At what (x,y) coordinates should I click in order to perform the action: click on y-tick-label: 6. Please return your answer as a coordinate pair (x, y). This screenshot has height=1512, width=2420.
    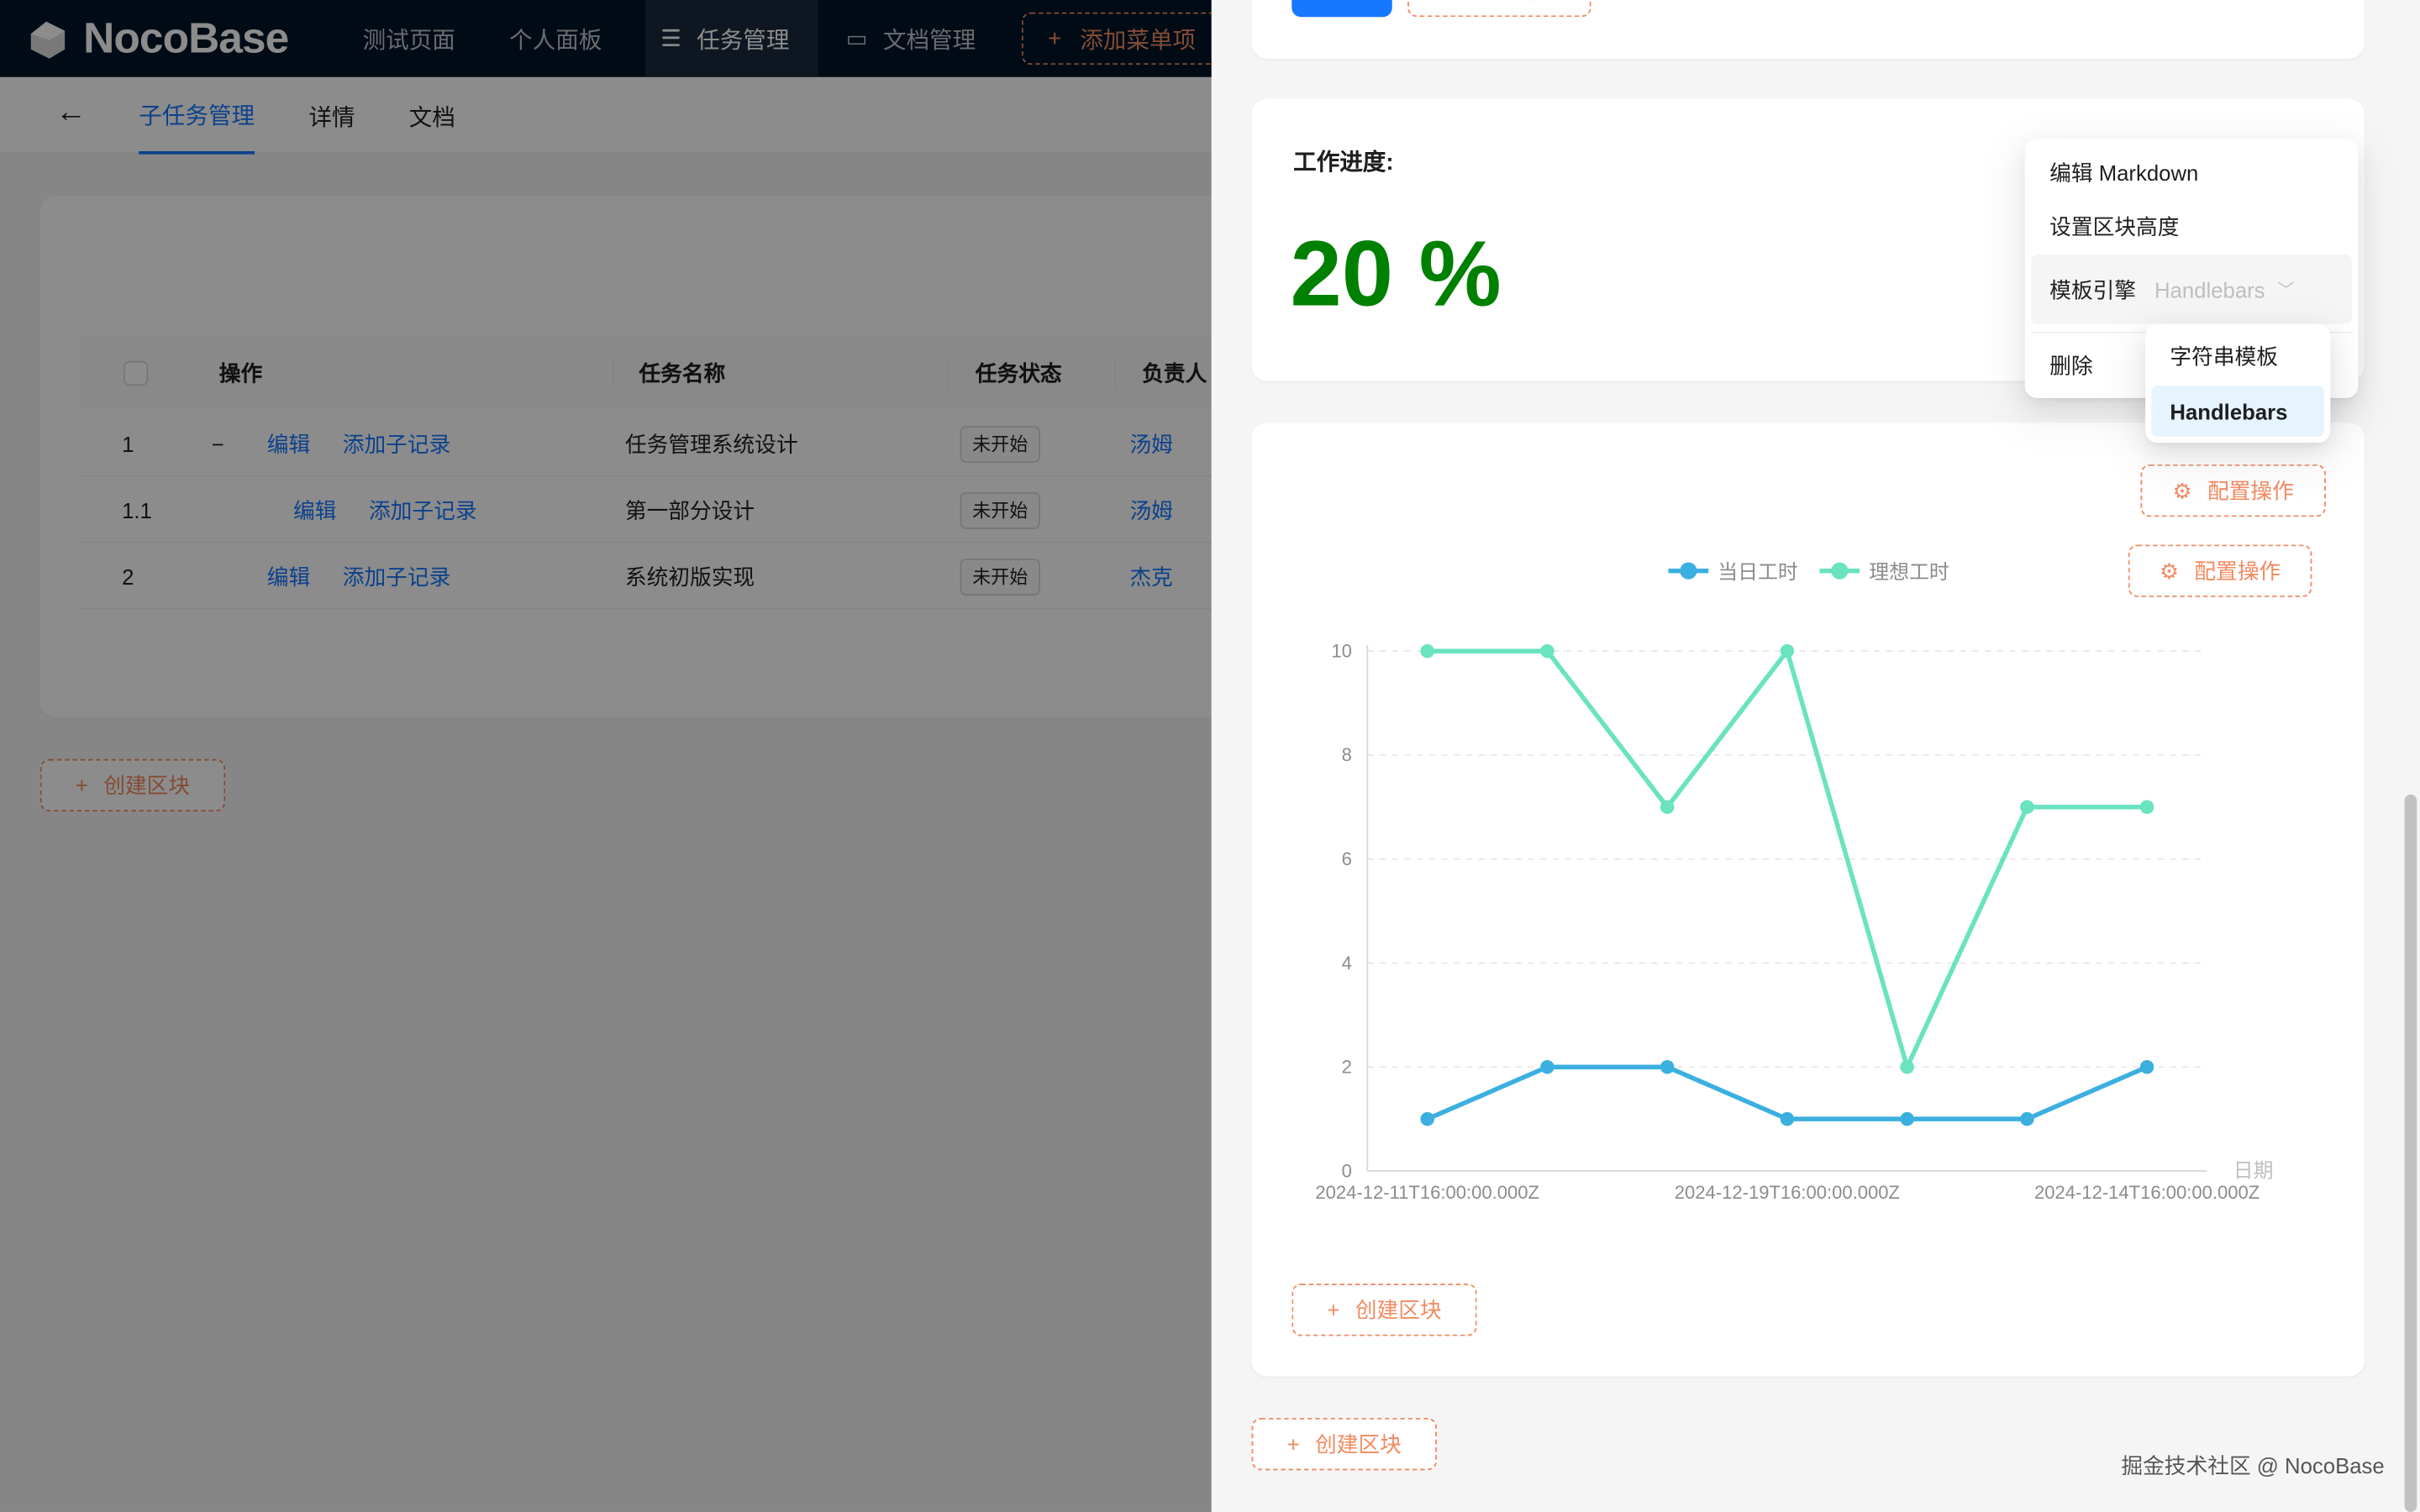
    Looking at the image, I should click on (1347, 858).